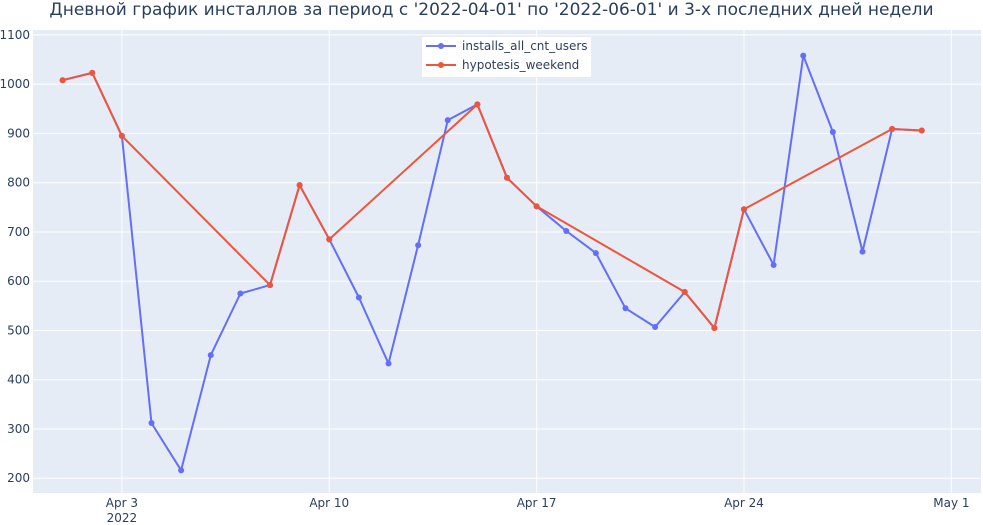  Describe the element at coordinates (520, 65) in the screenshot. I see `legend-label: hypotesis_weekend` at that location.